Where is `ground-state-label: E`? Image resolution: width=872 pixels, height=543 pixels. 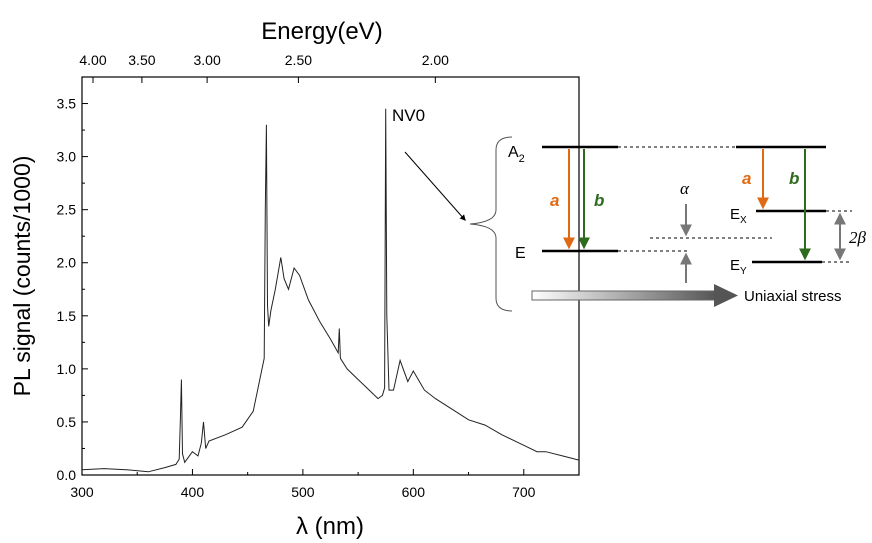
ground-state-label: E is located at coordinates (520, 253).